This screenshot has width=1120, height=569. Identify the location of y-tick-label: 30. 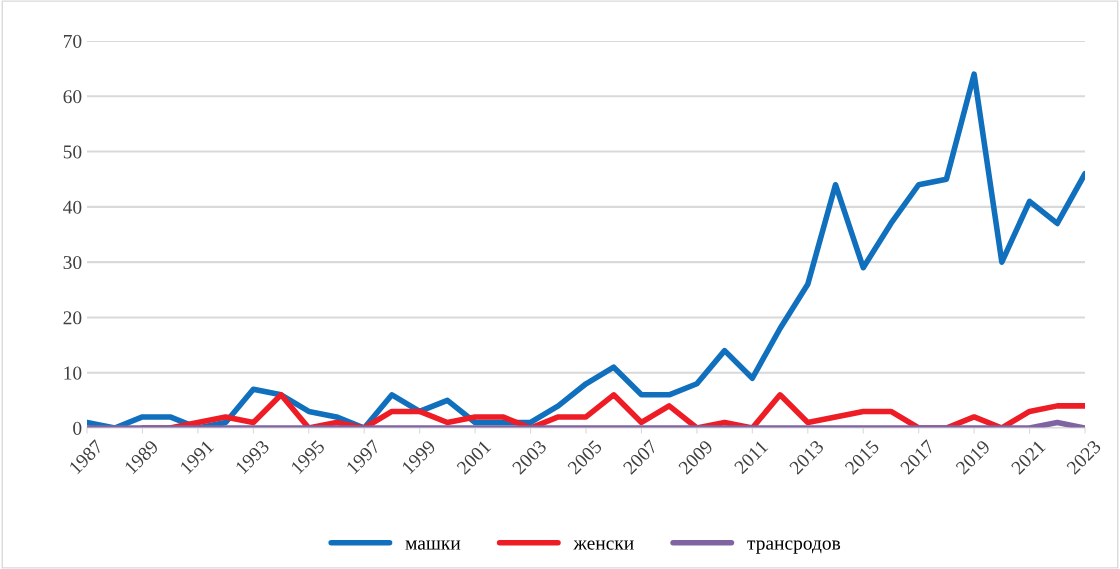
(72, 262).